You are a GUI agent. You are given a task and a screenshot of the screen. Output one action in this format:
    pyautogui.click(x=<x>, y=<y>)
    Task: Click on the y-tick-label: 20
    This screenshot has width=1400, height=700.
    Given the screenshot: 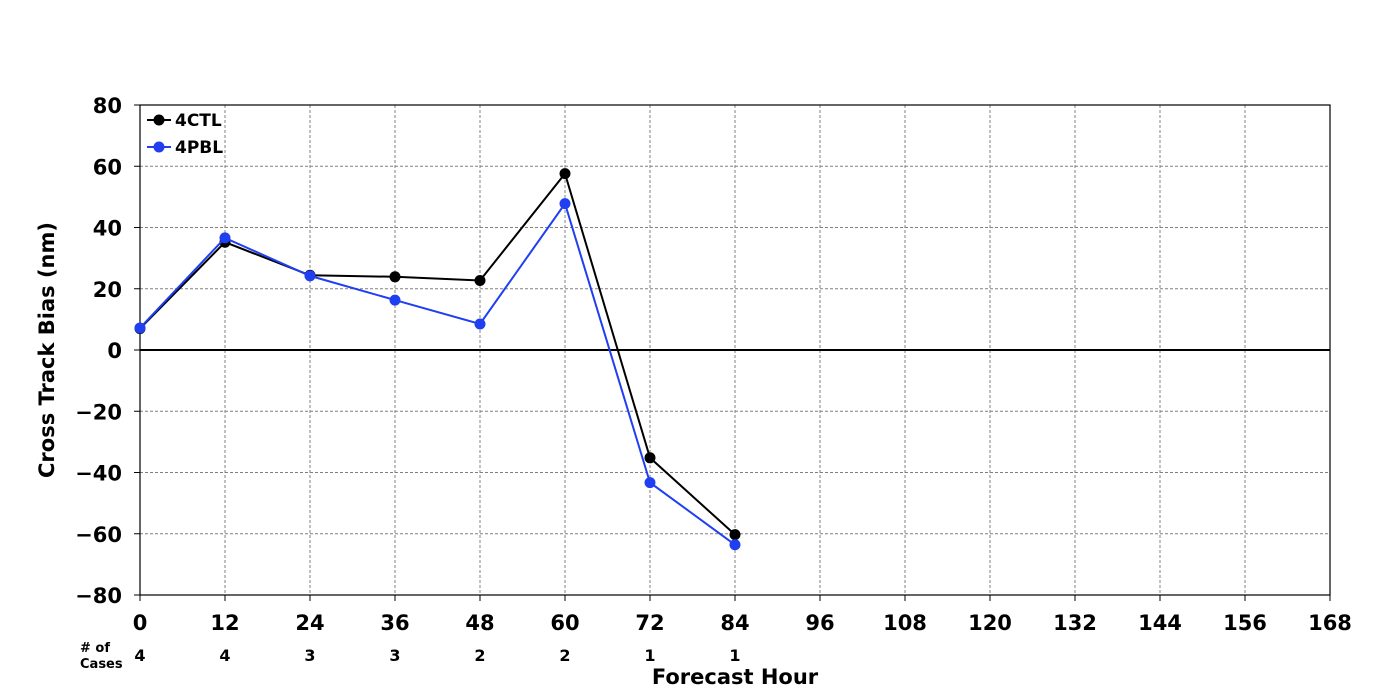 What is the action you would take?
    pyautogui.click(x=107, y=290)
    